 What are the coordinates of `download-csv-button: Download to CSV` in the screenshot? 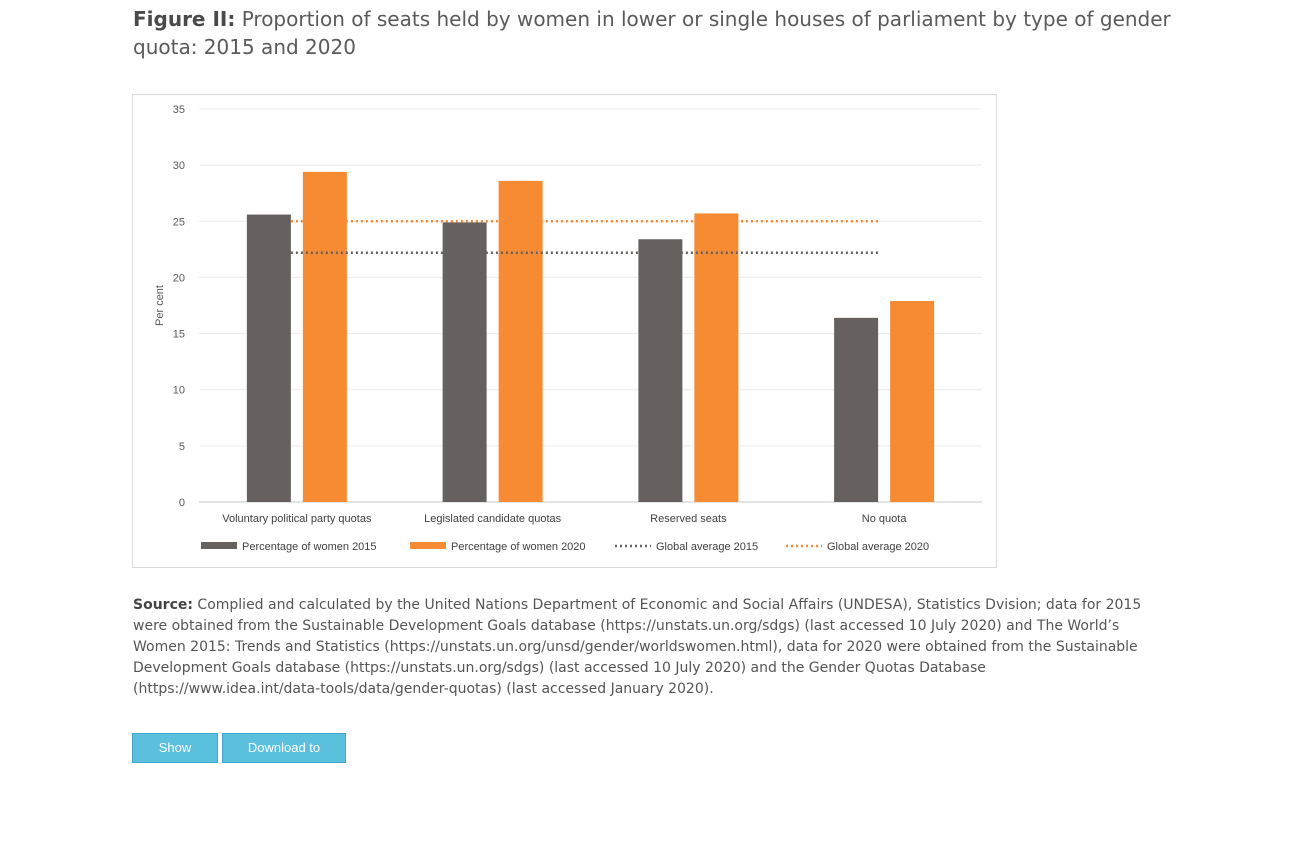 It's located at (284, 758).